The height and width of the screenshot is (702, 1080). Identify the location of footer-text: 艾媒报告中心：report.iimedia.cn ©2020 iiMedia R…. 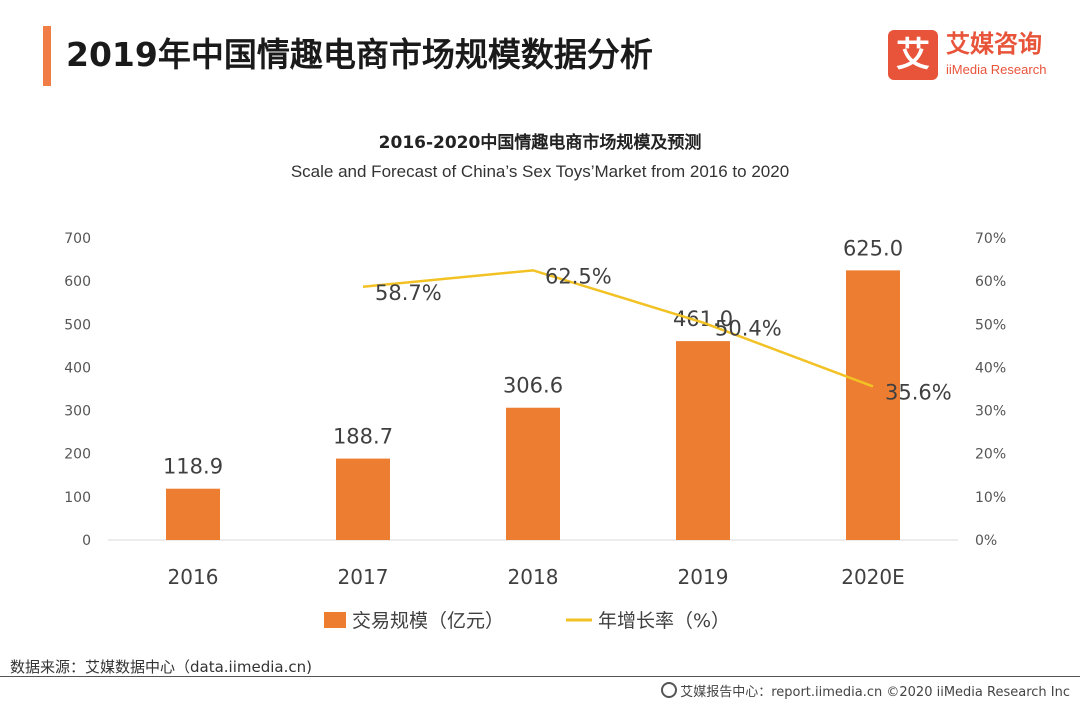
(875, 692).